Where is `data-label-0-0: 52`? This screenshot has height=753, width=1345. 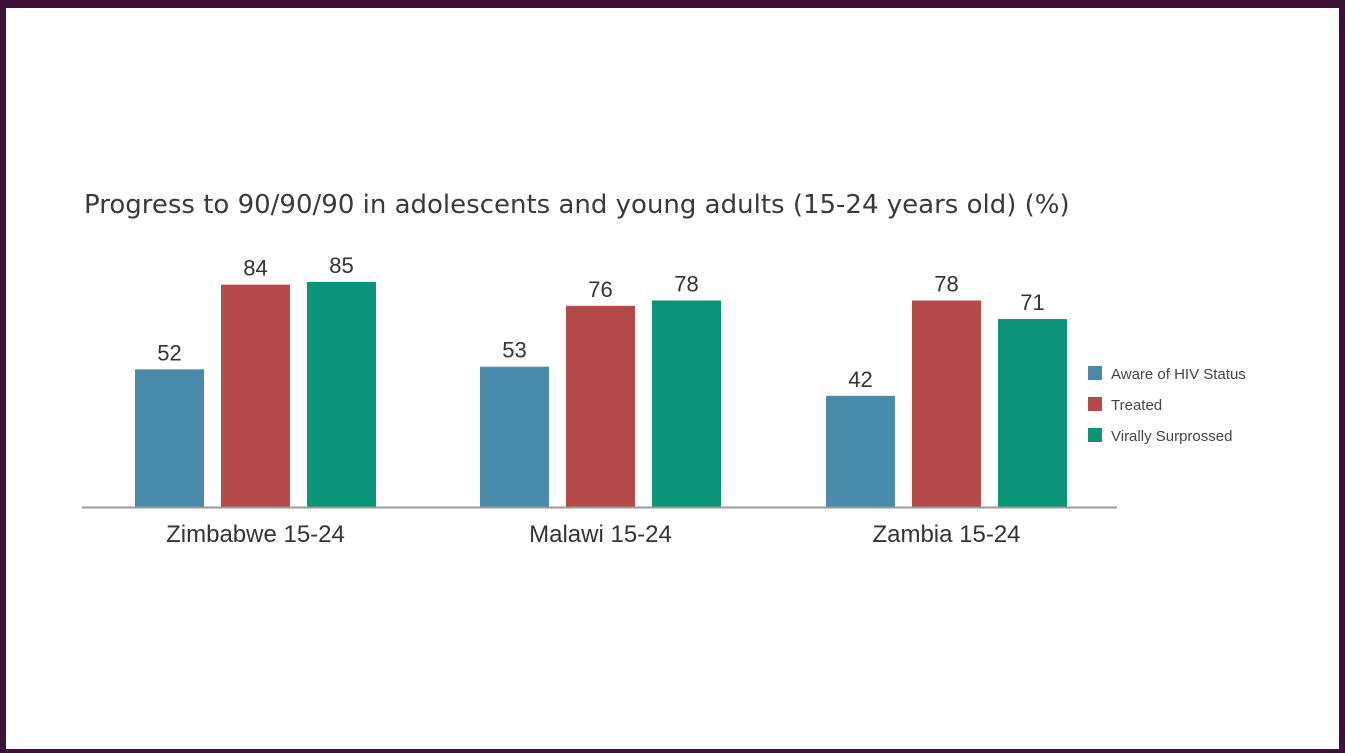
data-label-0-0: 52 is located at coordinates (169, 352).